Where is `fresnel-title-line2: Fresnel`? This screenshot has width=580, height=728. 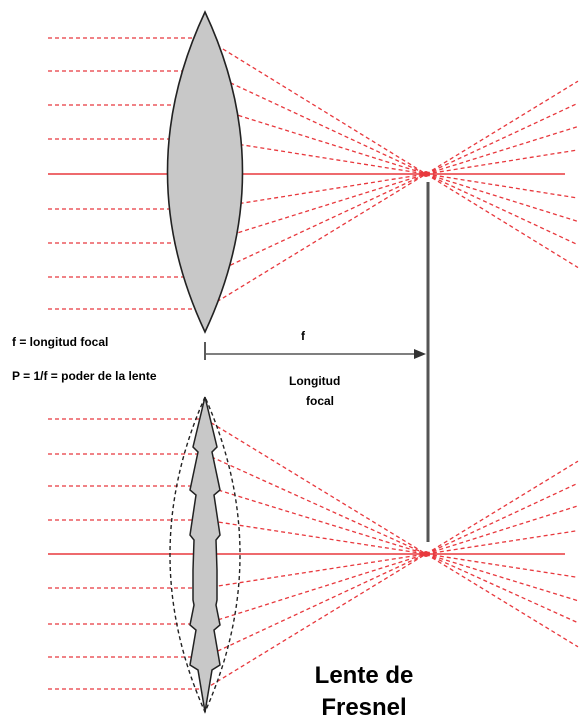 fresnel-title-line2: Fresnel is located at coordinates (364, 707).